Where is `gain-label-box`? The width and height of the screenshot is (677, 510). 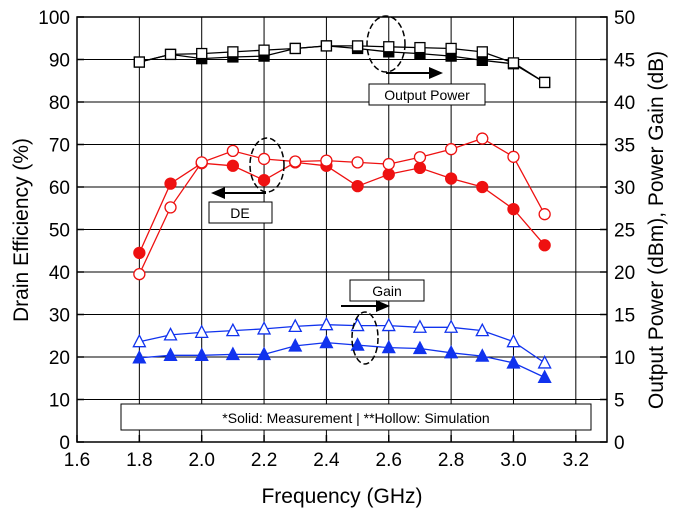 gain-label-box is located at coordinates (387, 290).